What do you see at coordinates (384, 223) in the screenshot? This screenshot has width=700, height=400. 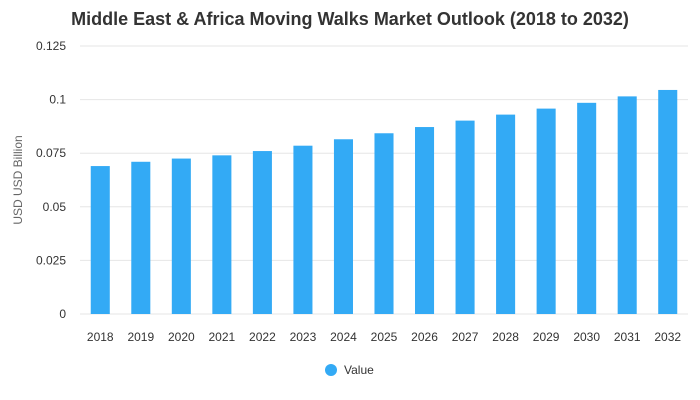 I see `bar-2025` at bounding box center [384, 223].